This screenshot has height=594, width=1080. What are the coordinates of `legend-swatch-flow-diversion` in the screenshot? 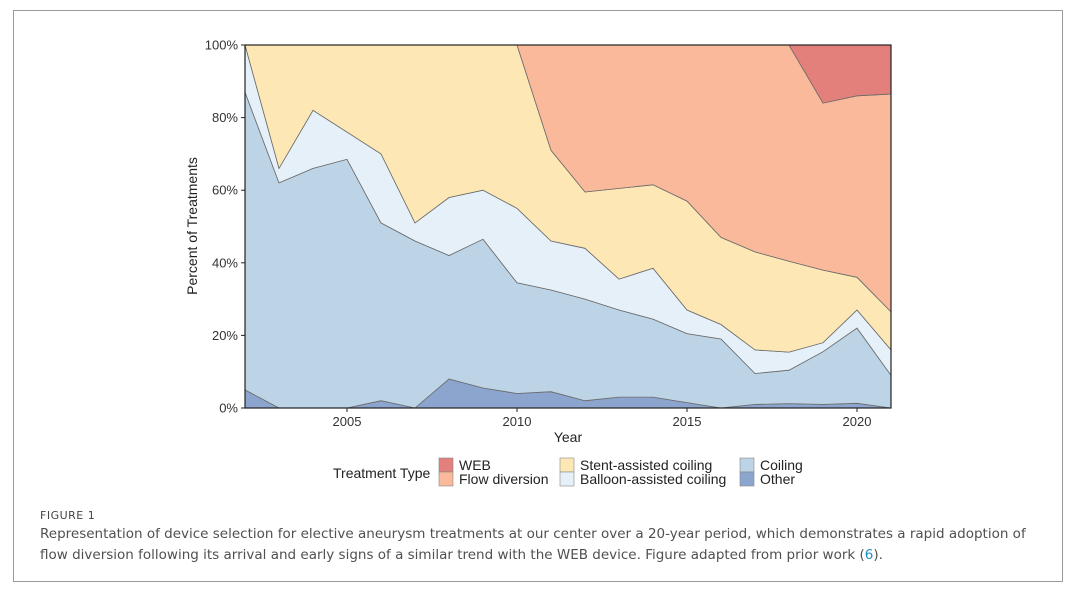 It's located at (446, 479).